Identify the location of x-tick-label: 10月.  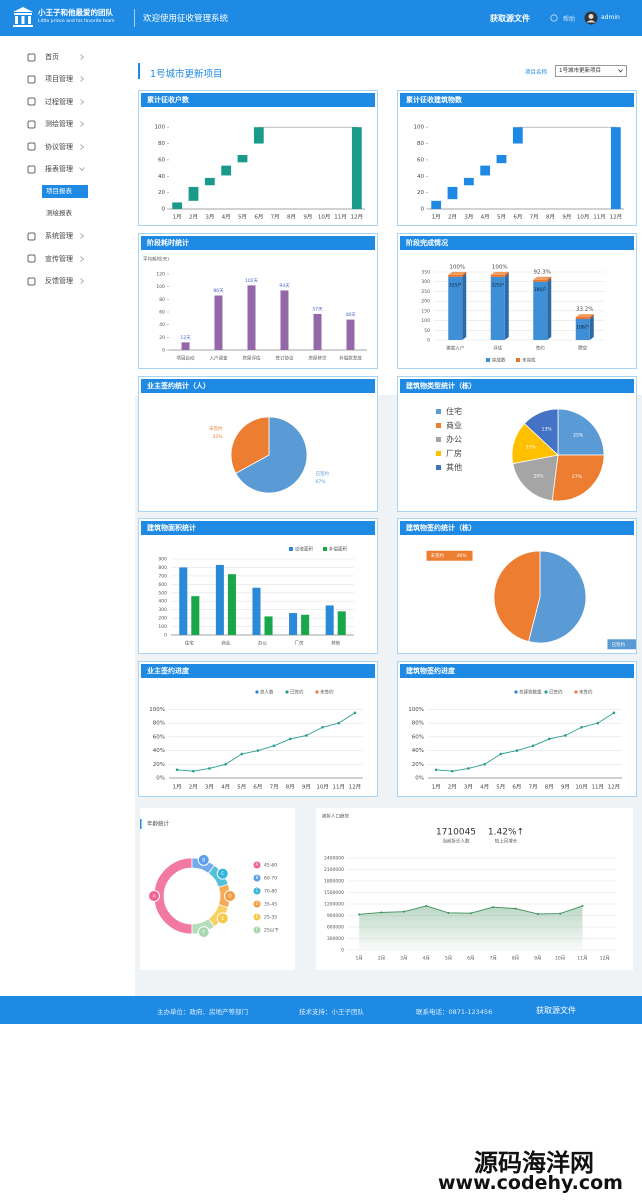
(324, 217).